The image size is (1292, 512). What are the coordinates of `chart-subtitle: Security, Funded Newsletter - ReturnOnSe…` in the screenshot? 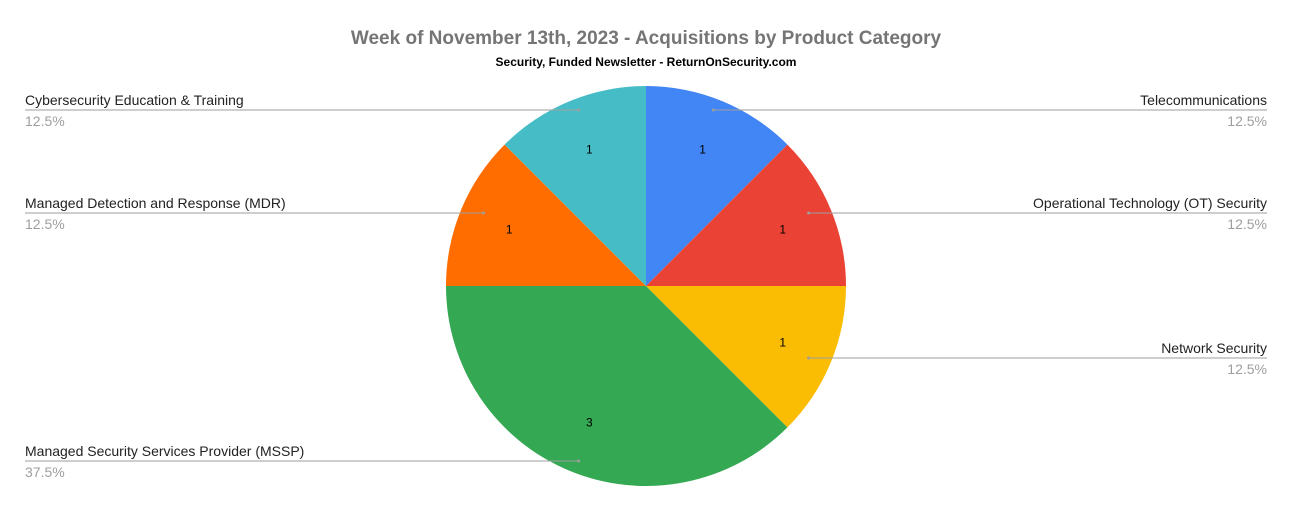 It's located at (646, 62).